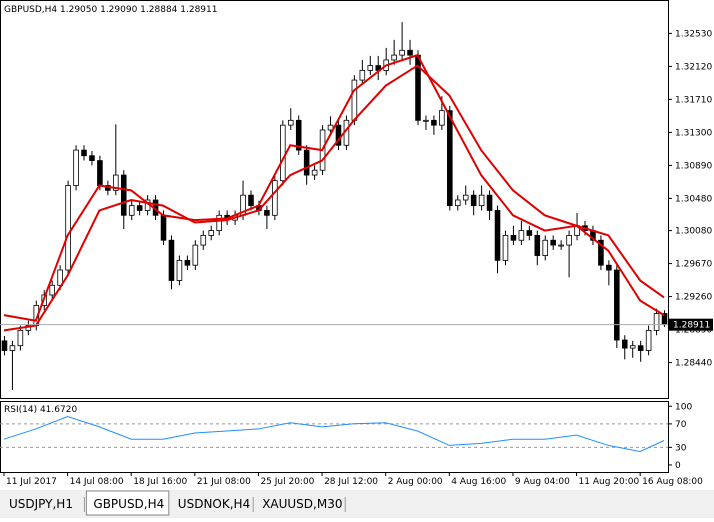 The image size is (714, 522). I want to click on y-tick-label: 30, so click(681, 448).